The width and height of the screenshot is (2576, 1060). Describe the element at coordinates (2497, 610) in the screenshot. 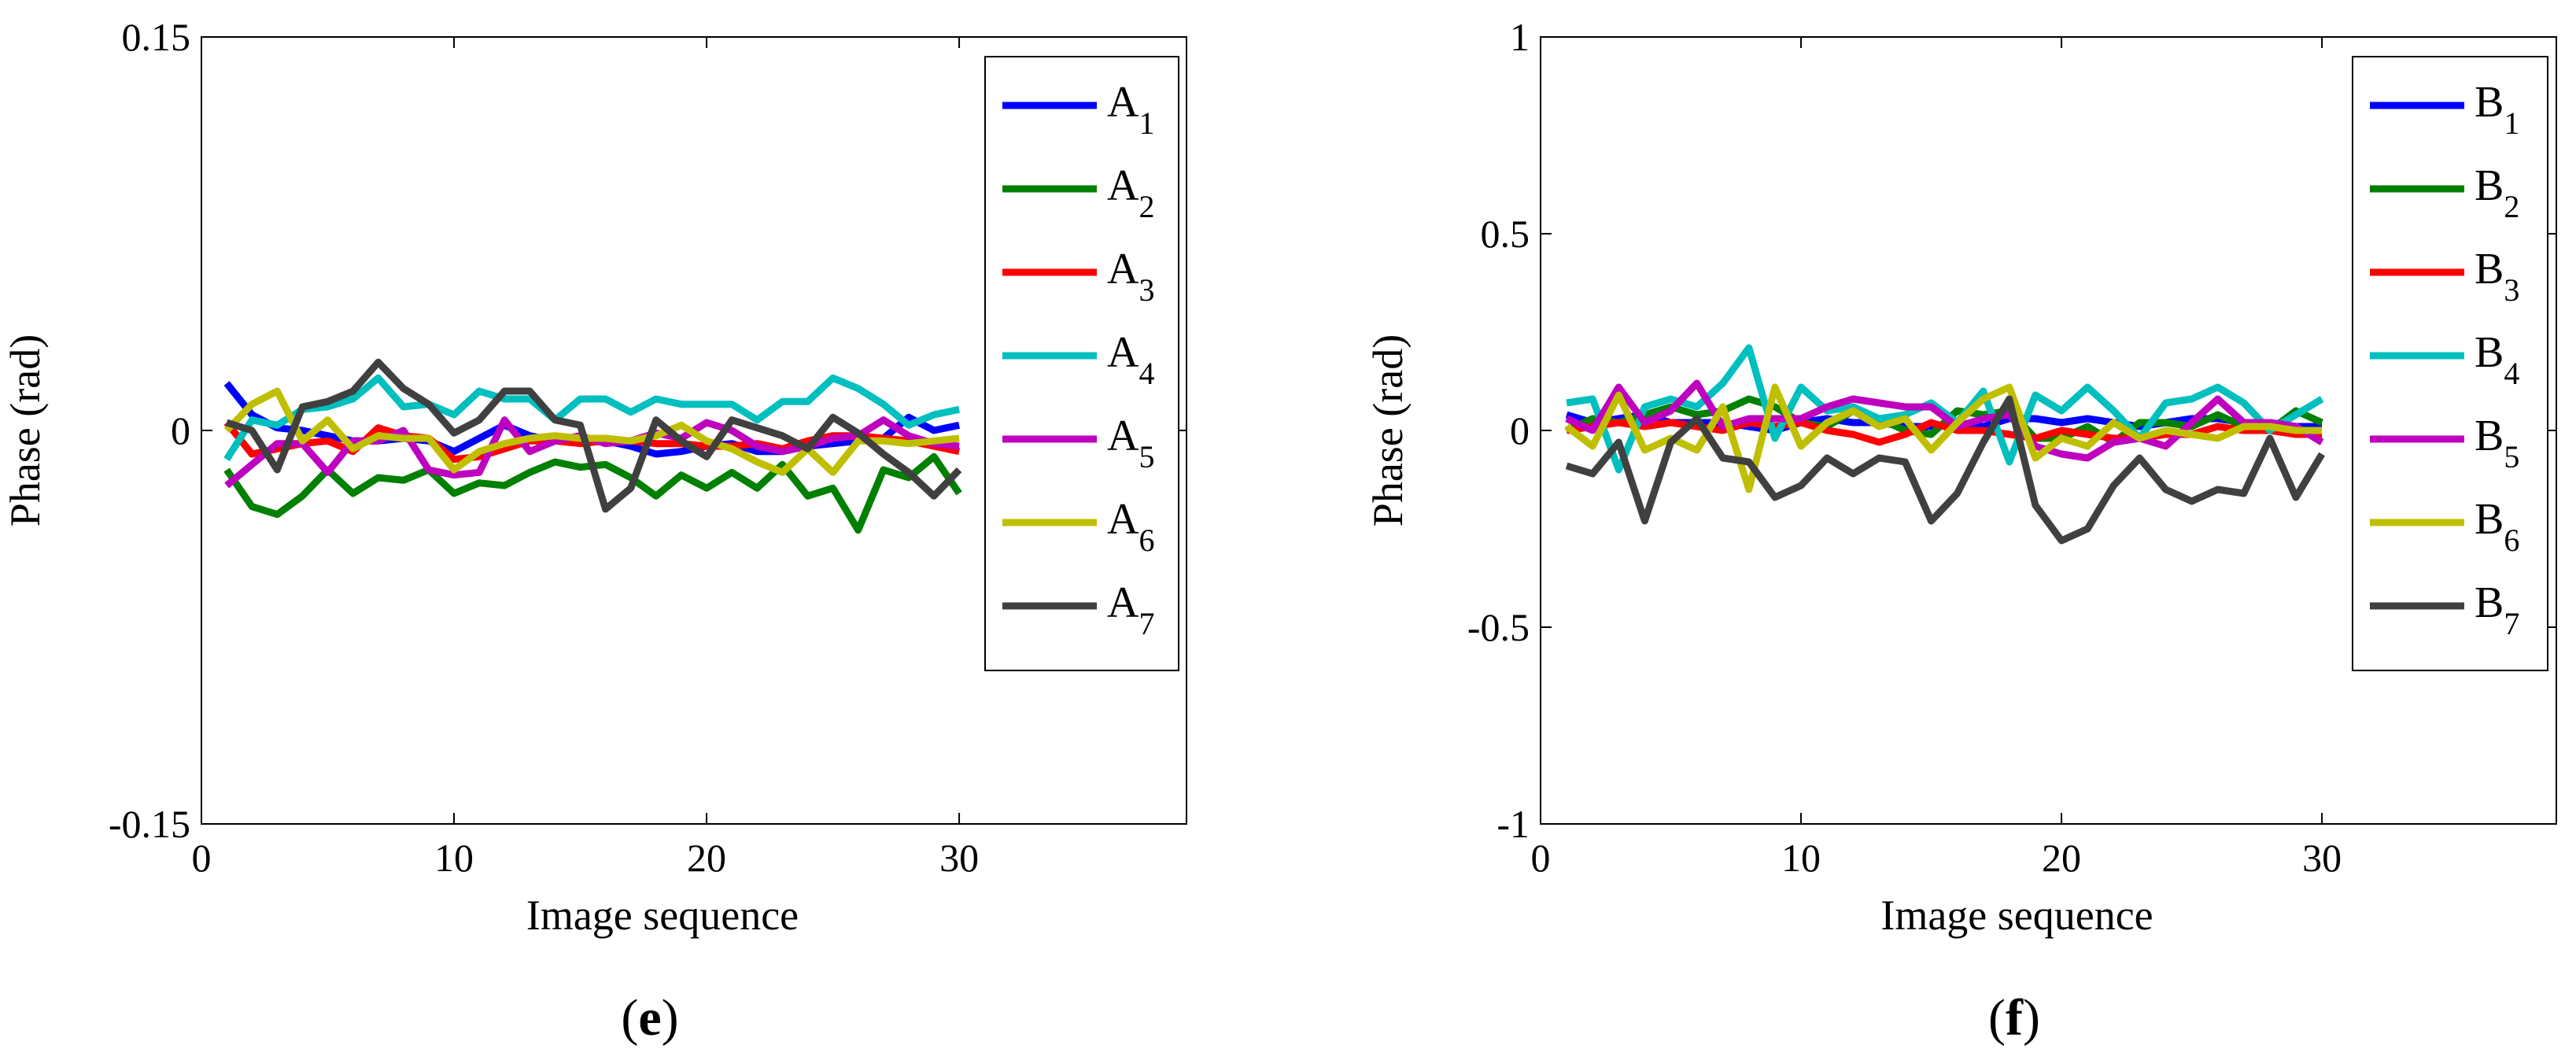

I see `legend-label-B7: B7` at that location.